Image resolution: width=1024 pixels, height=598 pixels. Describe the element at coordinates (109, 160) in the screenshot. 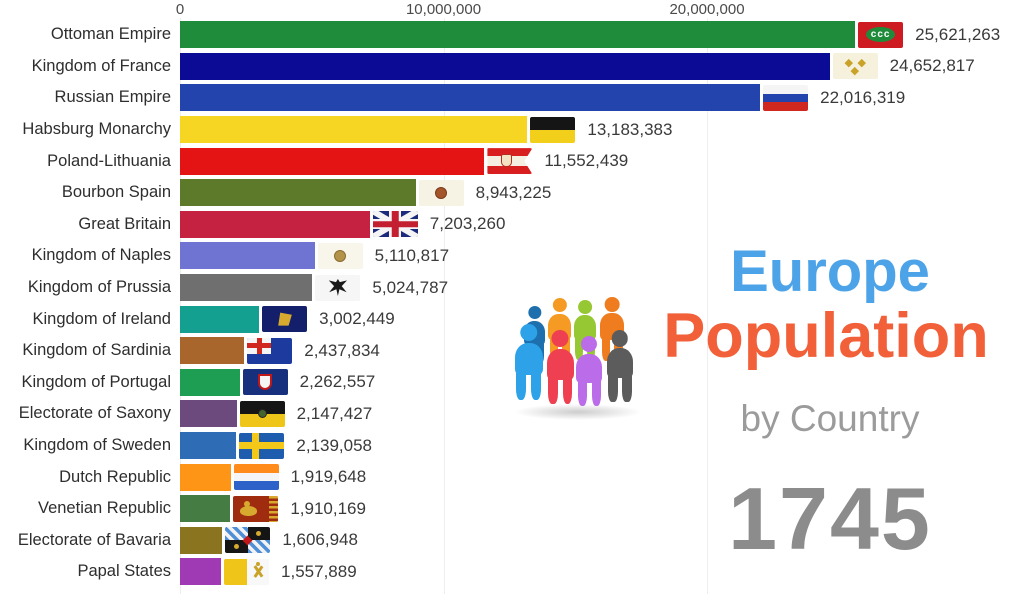

I see `country-label: Poland-Lithuania` at that location.